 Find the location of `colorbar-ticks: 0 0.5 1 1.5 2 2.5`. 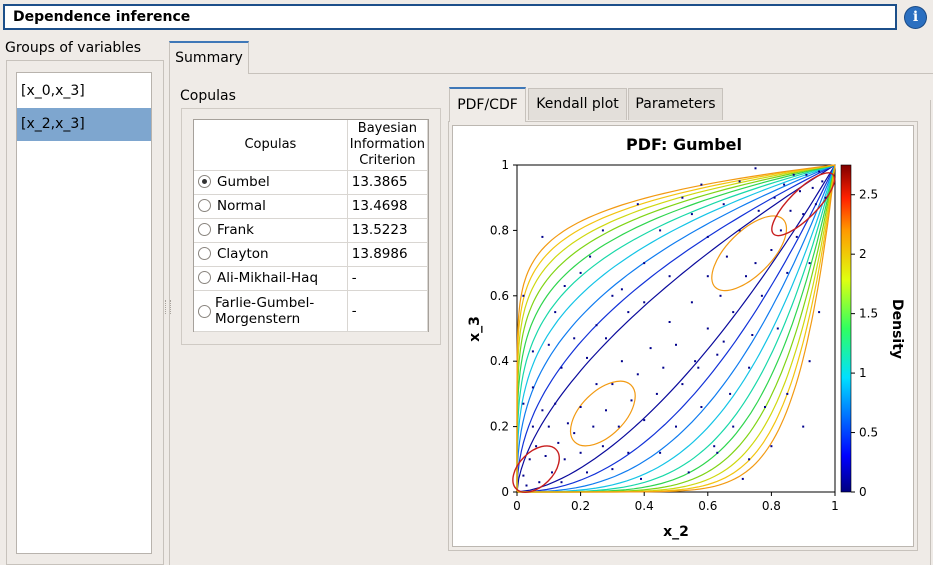

colorbar-ticks: 0 0.5 1 1.5 2 2.5 is located at coordinates (864, 343).